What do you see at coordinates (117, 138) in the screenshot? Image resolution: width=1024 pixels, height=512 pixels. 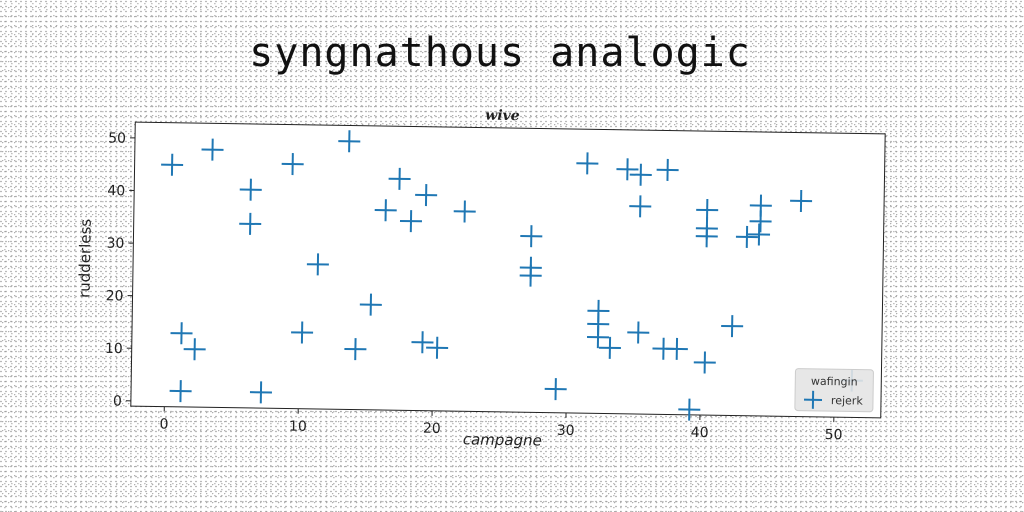 I see `y-tick-label: 50` at bounding box center [117, 138].